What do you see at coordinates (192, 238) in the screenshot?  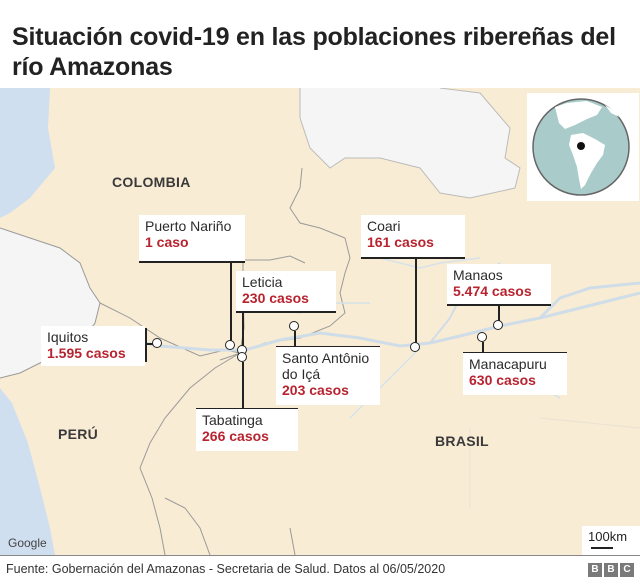 I see `callout-puerto-narino: Puerto Nariño 1 caso` at bounding box center [192, 238].